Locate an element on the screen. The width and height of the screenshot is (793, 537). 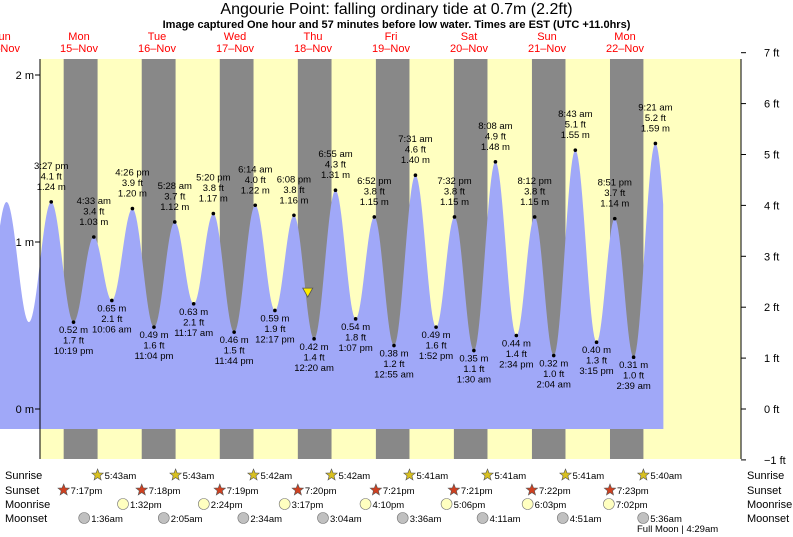
moonset-time: 5:36am is located at coordinates (666, 519).